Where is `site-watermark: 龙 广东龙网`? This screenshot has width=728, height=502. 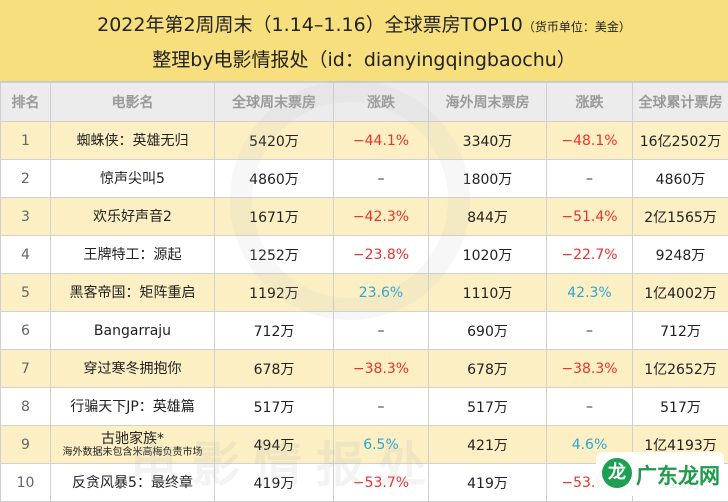
site-watermark: 龙 广东龙网 is located at coordinates (660, 474).